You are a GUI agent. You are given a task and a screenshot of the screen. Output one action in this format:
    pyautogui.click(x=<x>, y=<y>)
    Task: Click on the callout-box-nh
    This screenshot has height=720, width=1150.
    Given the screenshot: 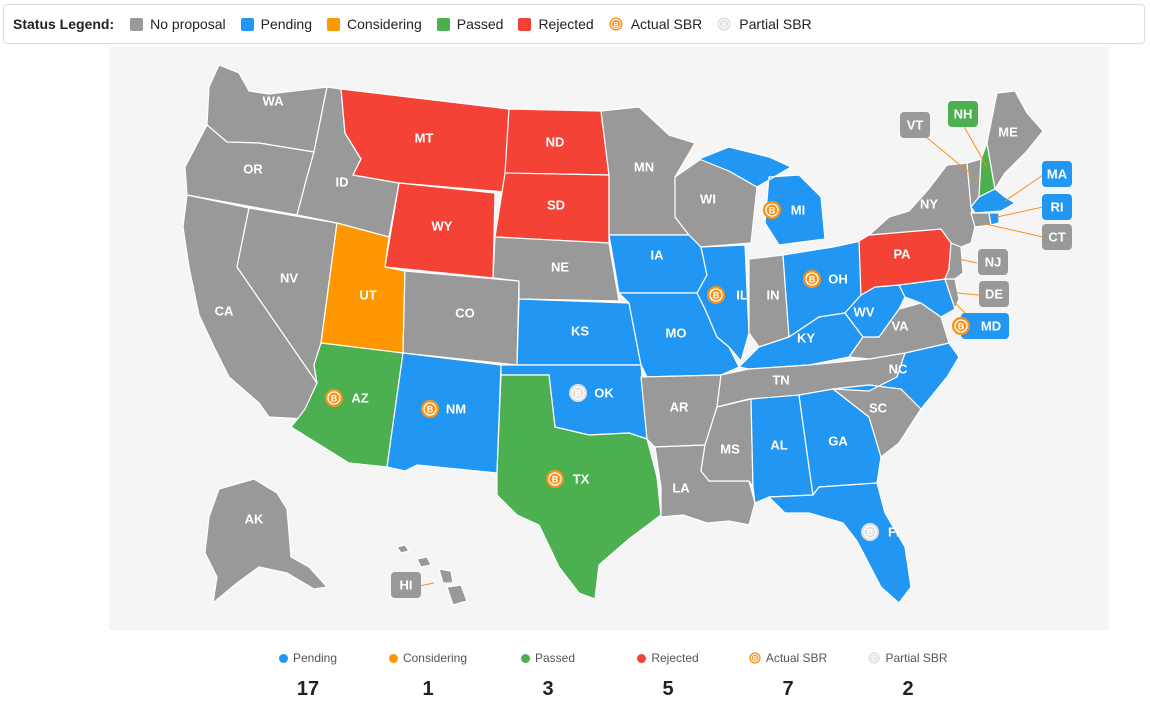 What is the action you would take?
    pyautogui.click(x=963, y=114)
    